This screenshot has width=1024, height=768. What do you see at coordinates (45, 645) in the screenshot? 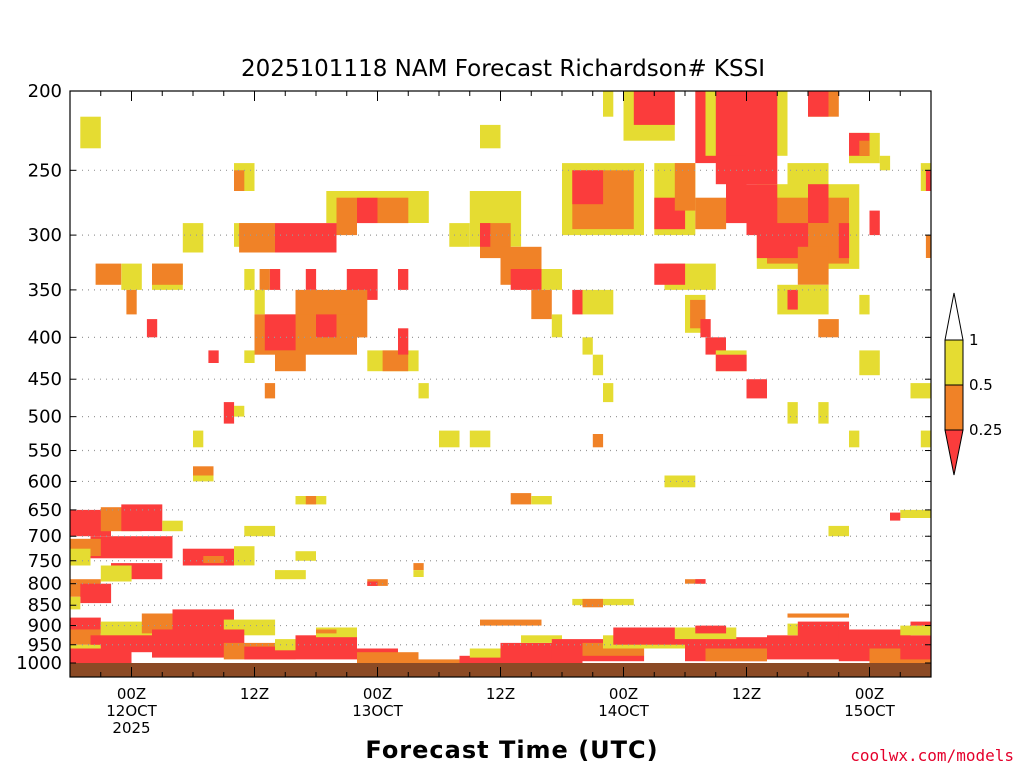
I see `y-tick-label: 950` at bounding box center [45, 645].